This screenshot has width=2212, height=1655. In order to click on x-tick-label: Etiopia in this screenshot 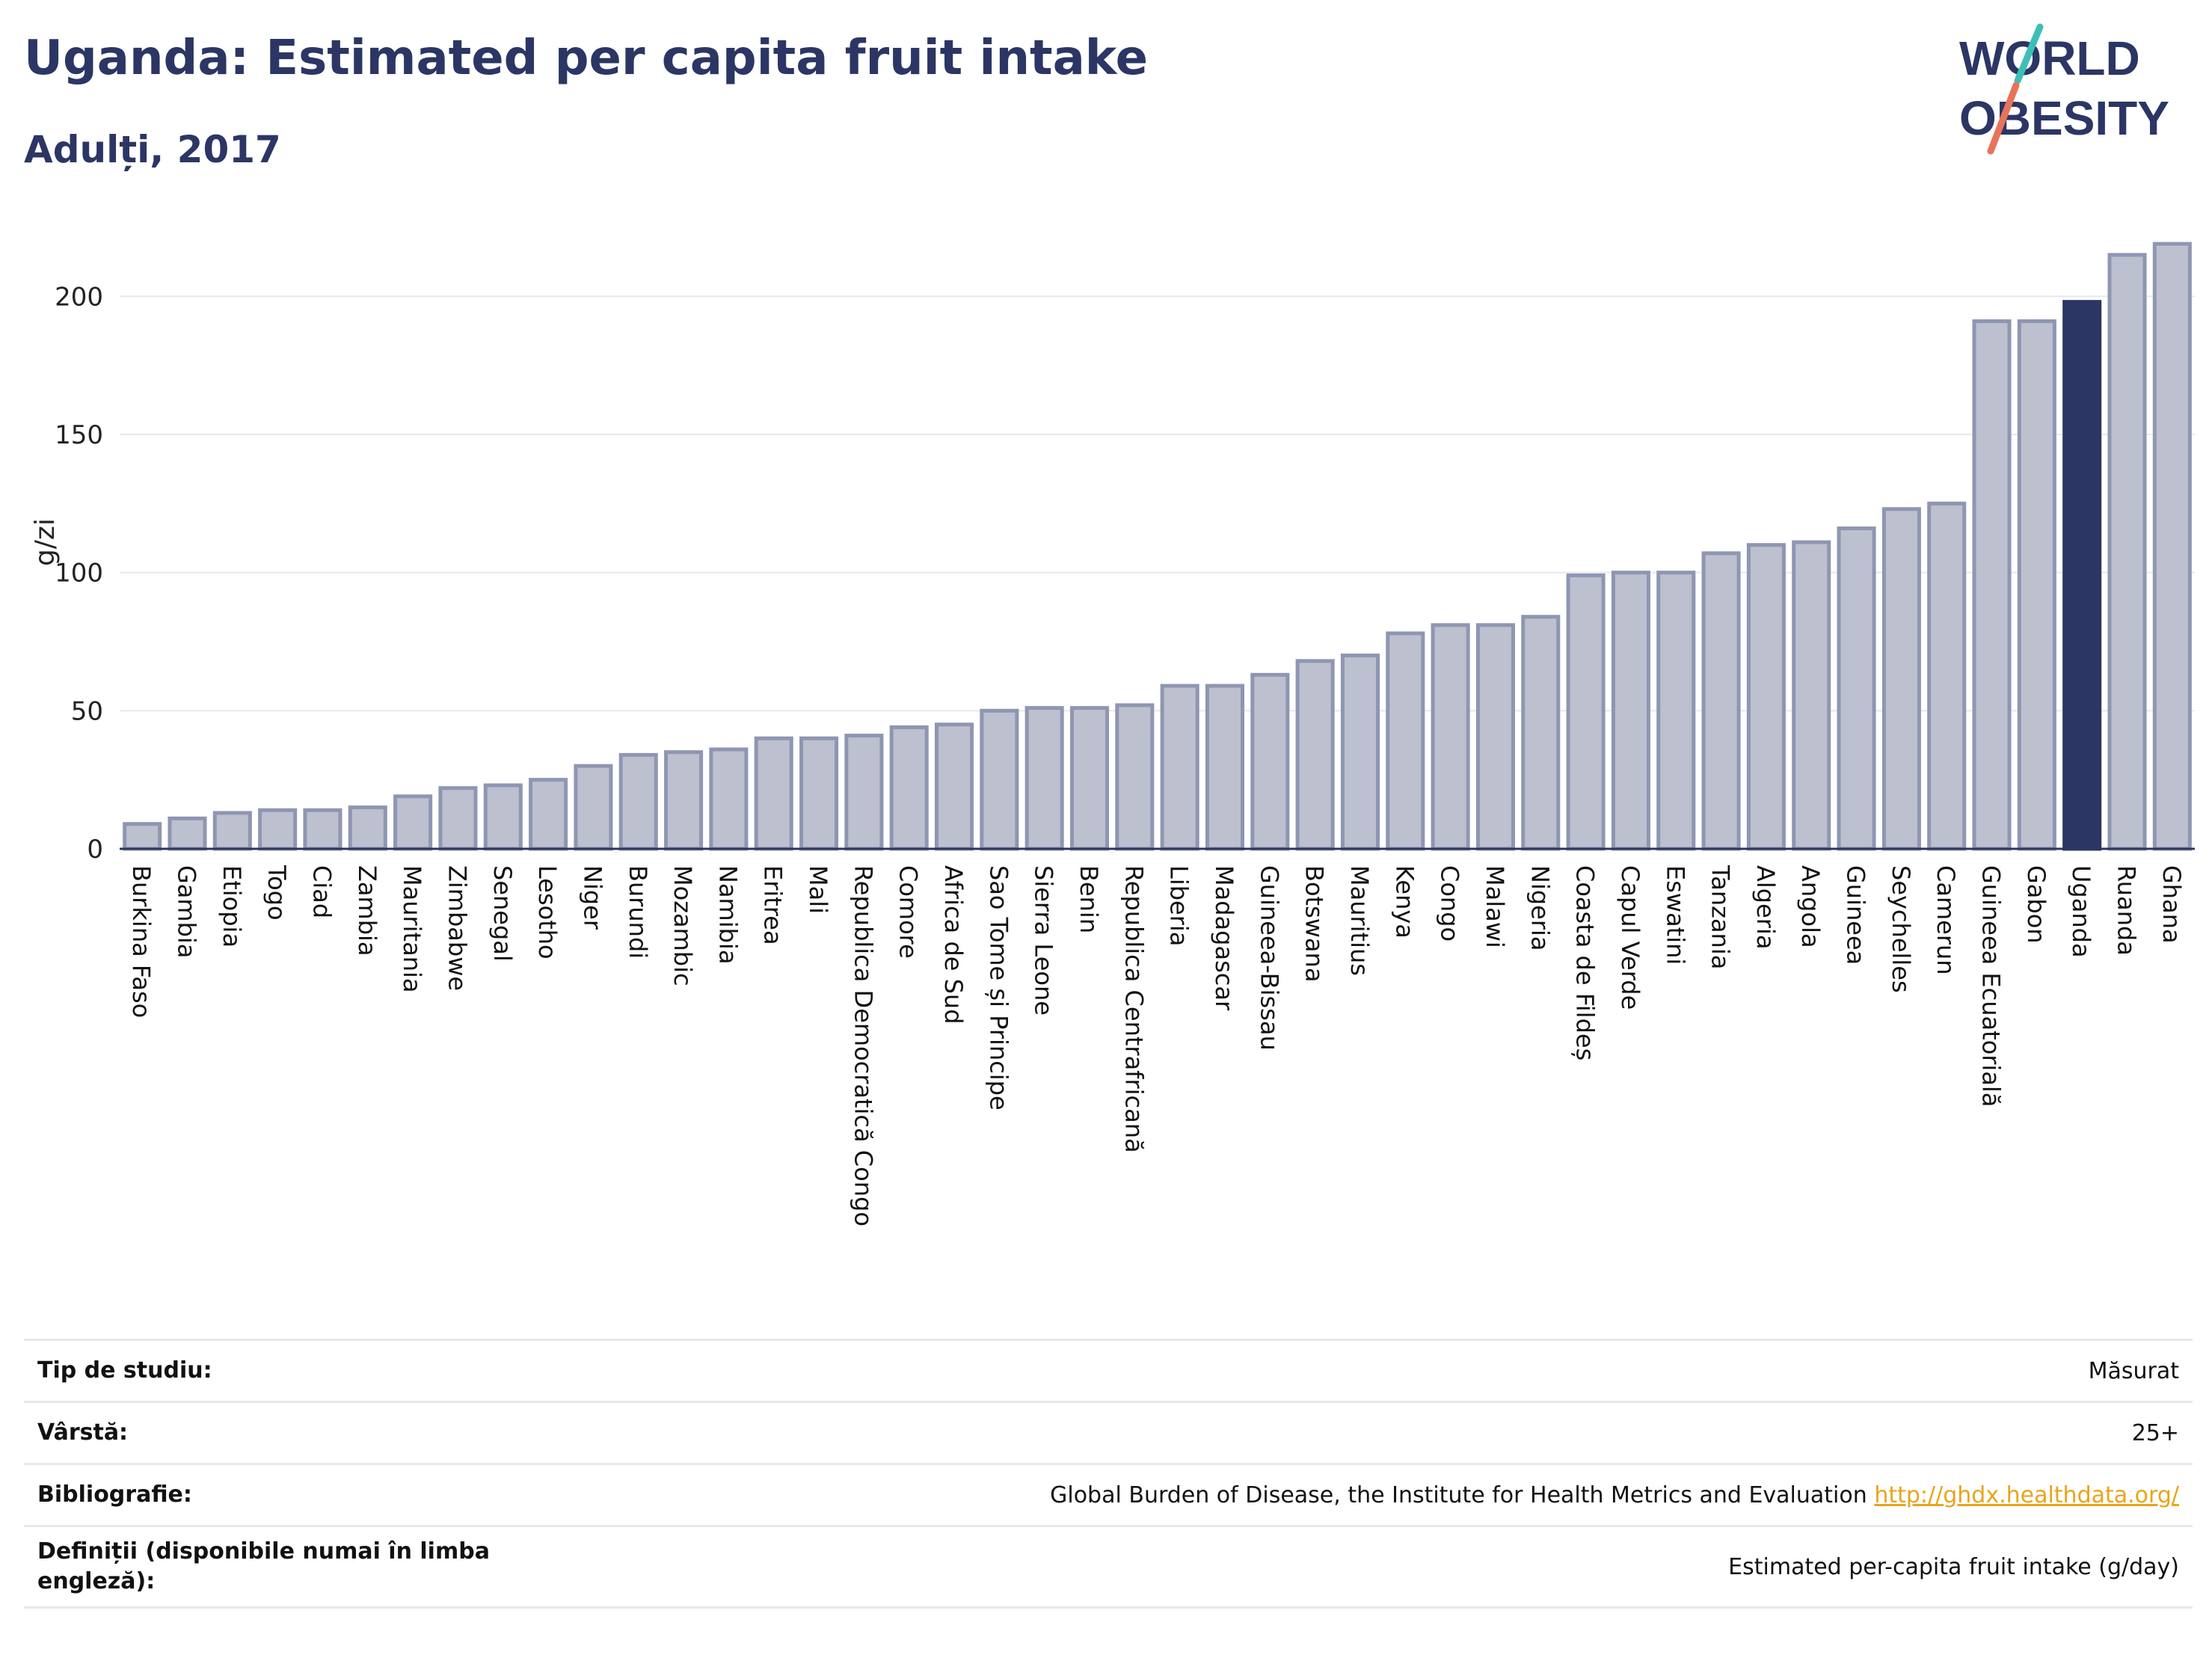, I will do `click(232, 906)`.